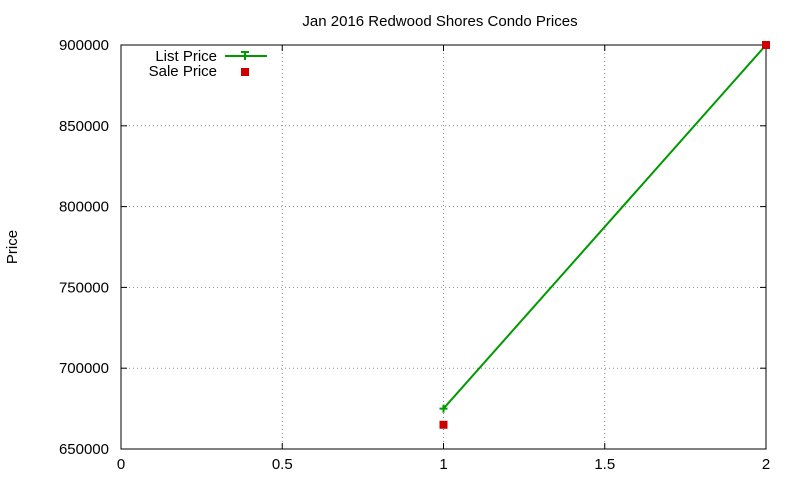 This screenshot has height=480, width=800. Describe the element at coordinates (84, 287) in the screenshot. I see `y-tick-label: 750000` at that location.